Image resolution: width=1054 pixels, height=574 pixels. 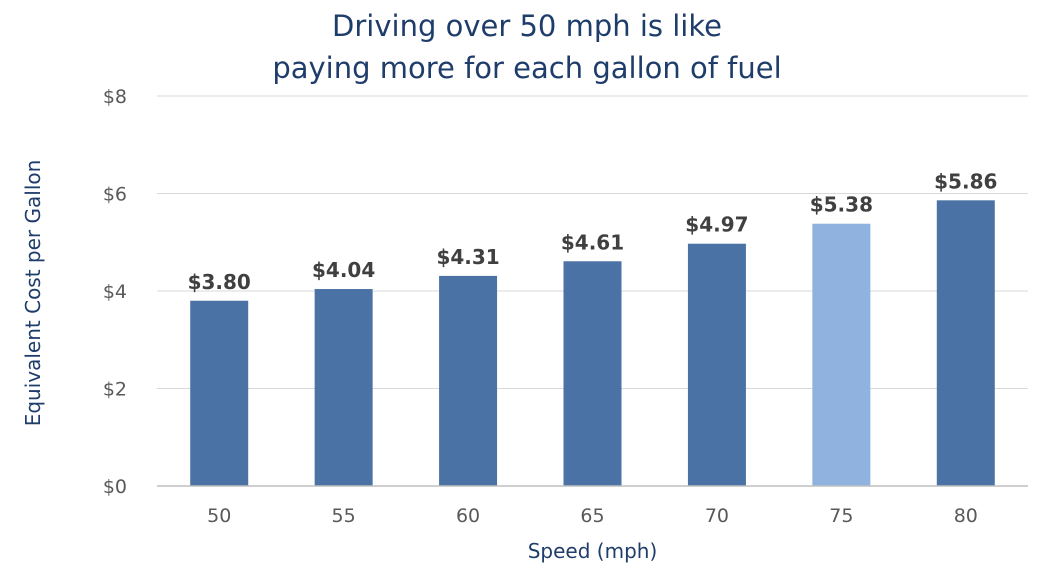 What do you see at coordinates (841, 205) in the screenshot?
I see `data-label: $5.38` at bounding box center [841, 205].